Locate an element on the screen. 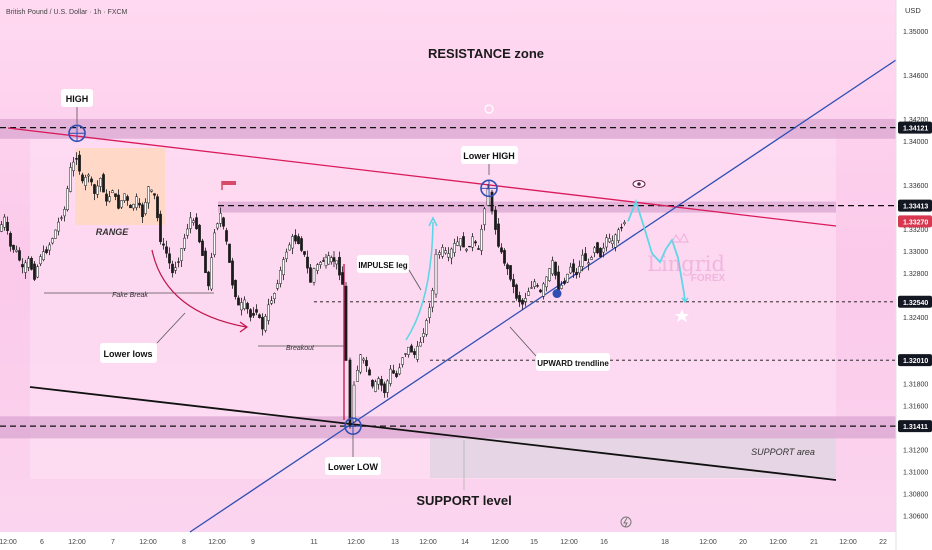 The width and height of the screenshot is (932, 550). impulse-connector is located at coordinates (415, 280).